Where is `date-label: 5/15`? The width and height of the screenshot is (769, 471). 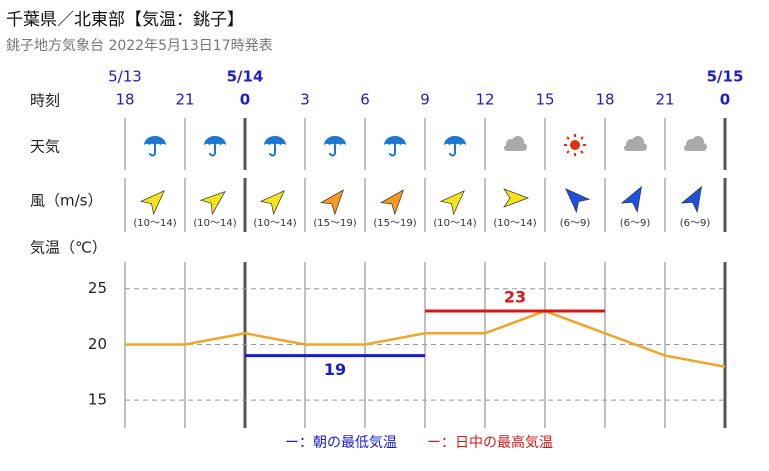 date-label: 5/15 is located at coordinates (725, 77).